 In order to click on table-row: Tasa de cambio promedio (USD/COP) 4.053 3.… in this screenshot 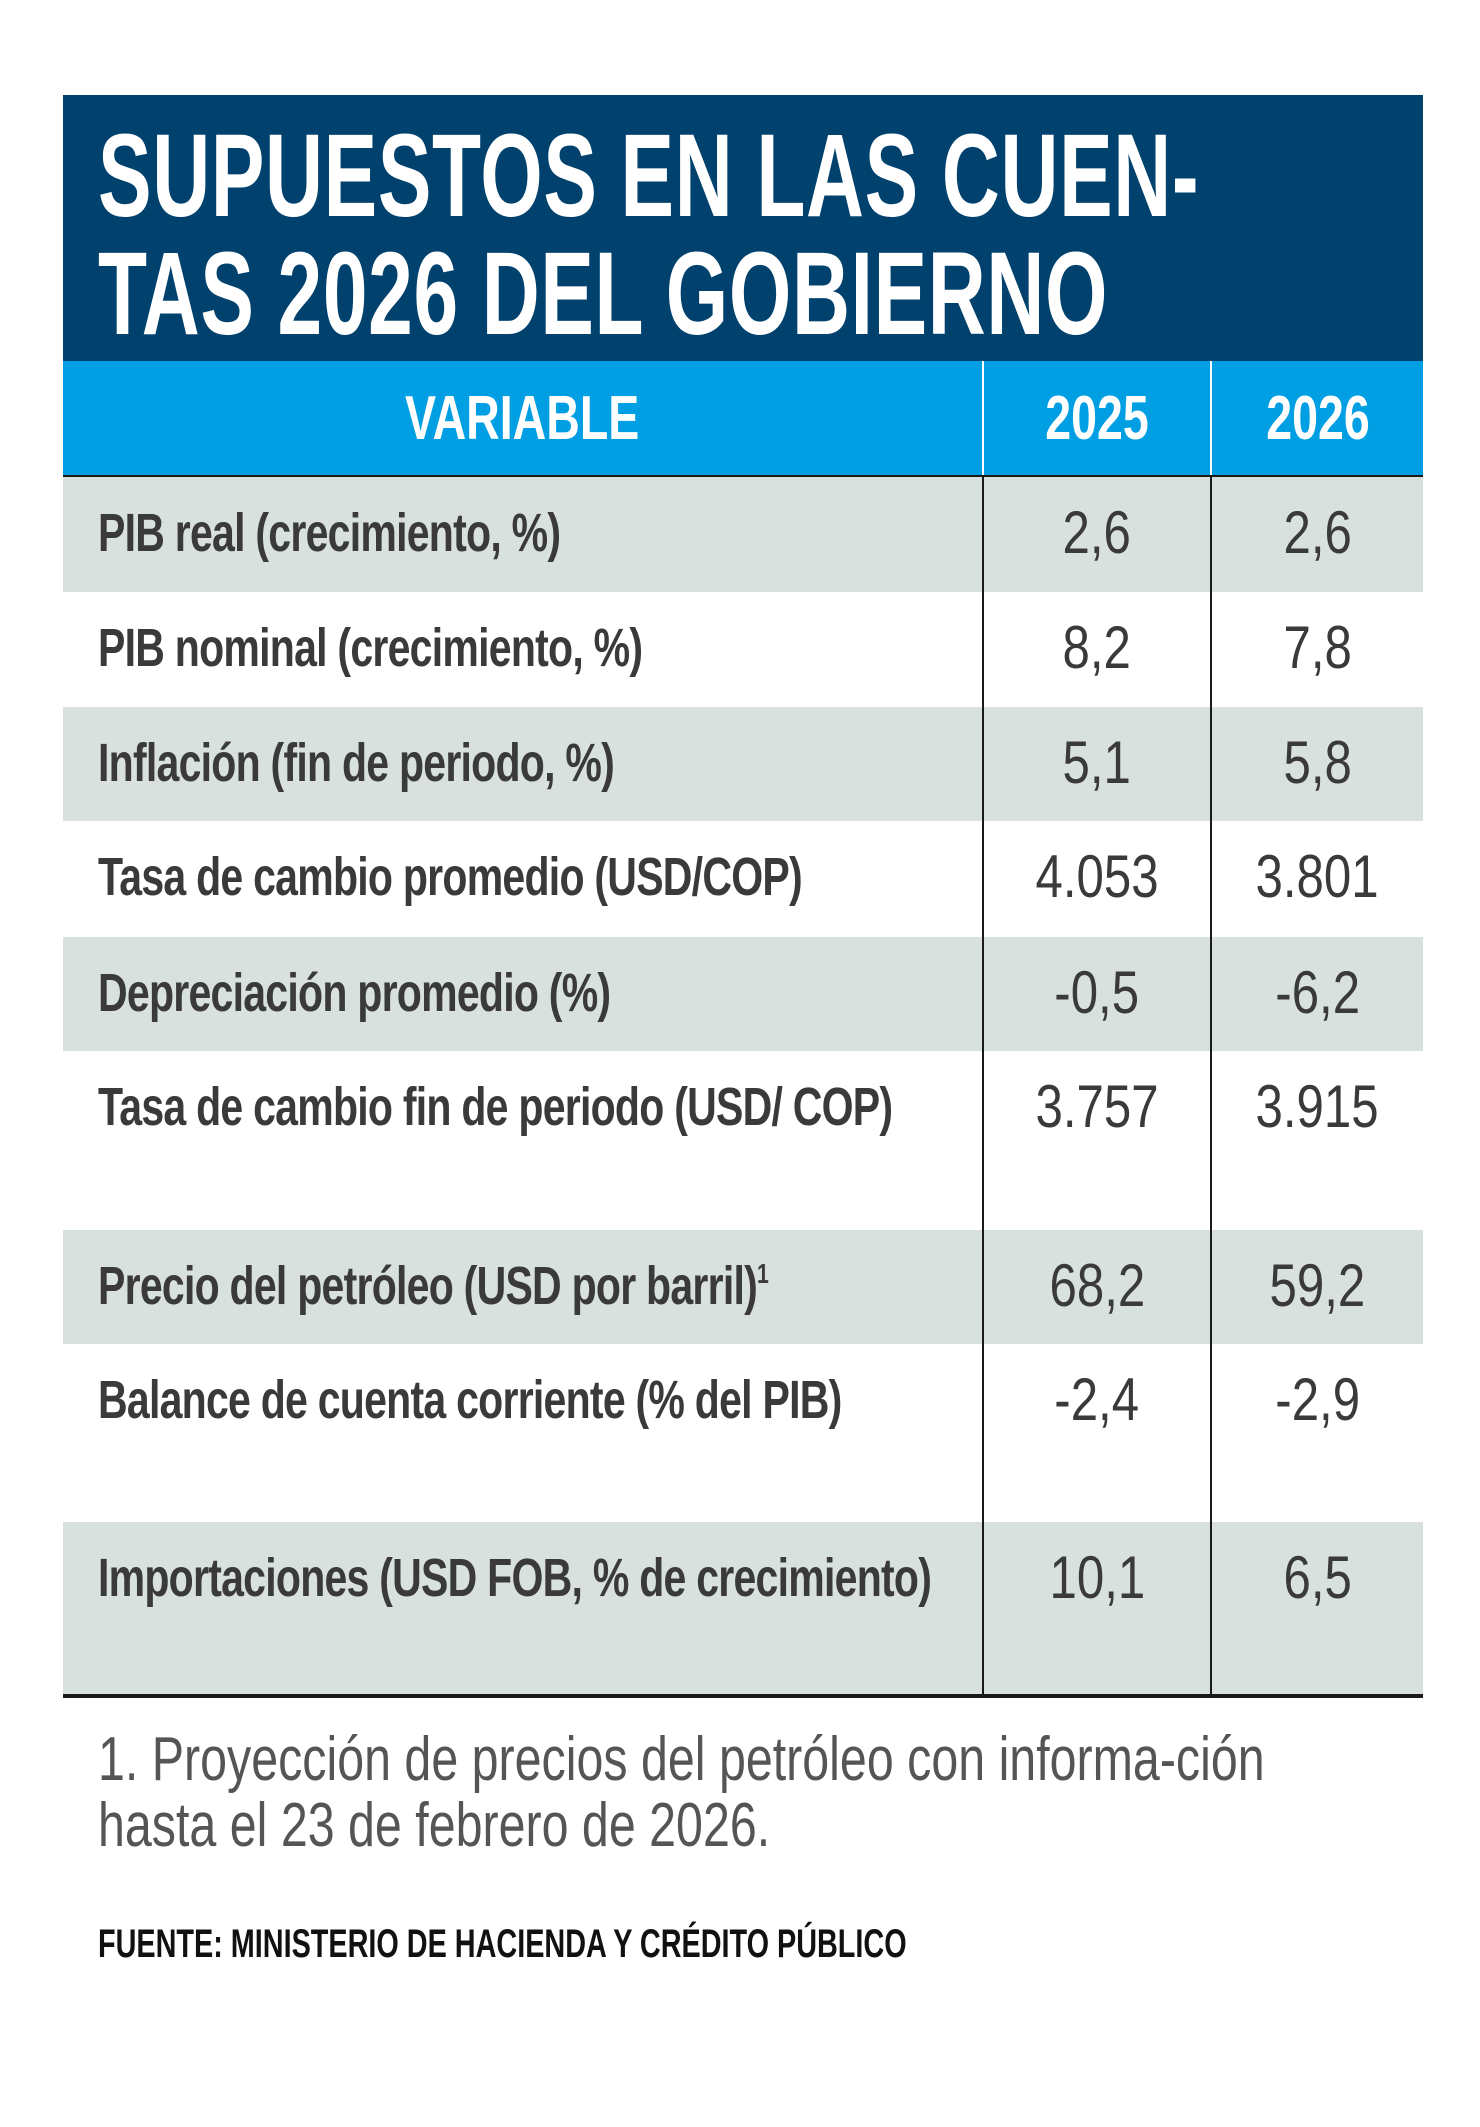, I will do `click(743, 879)`.